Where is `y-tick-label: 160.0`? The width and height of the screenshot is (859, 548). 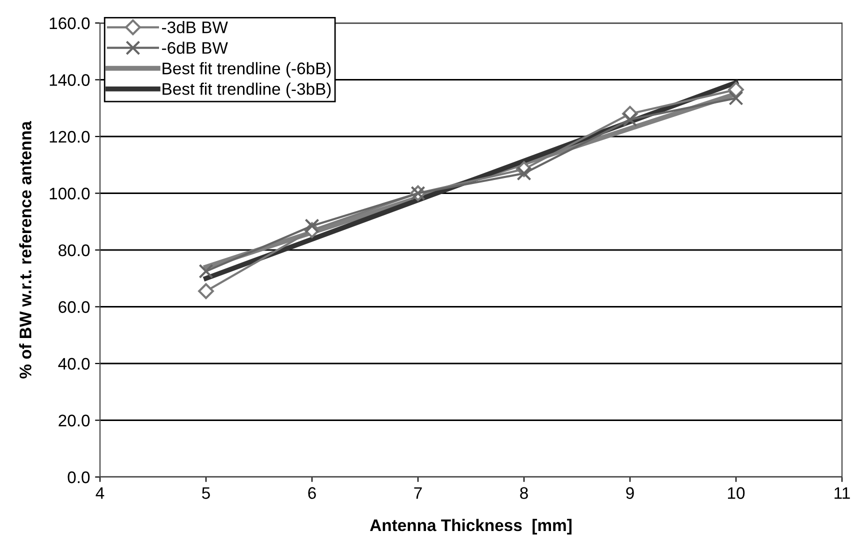
y-tick-label: 160.0 is located at coordinates (70, 23).